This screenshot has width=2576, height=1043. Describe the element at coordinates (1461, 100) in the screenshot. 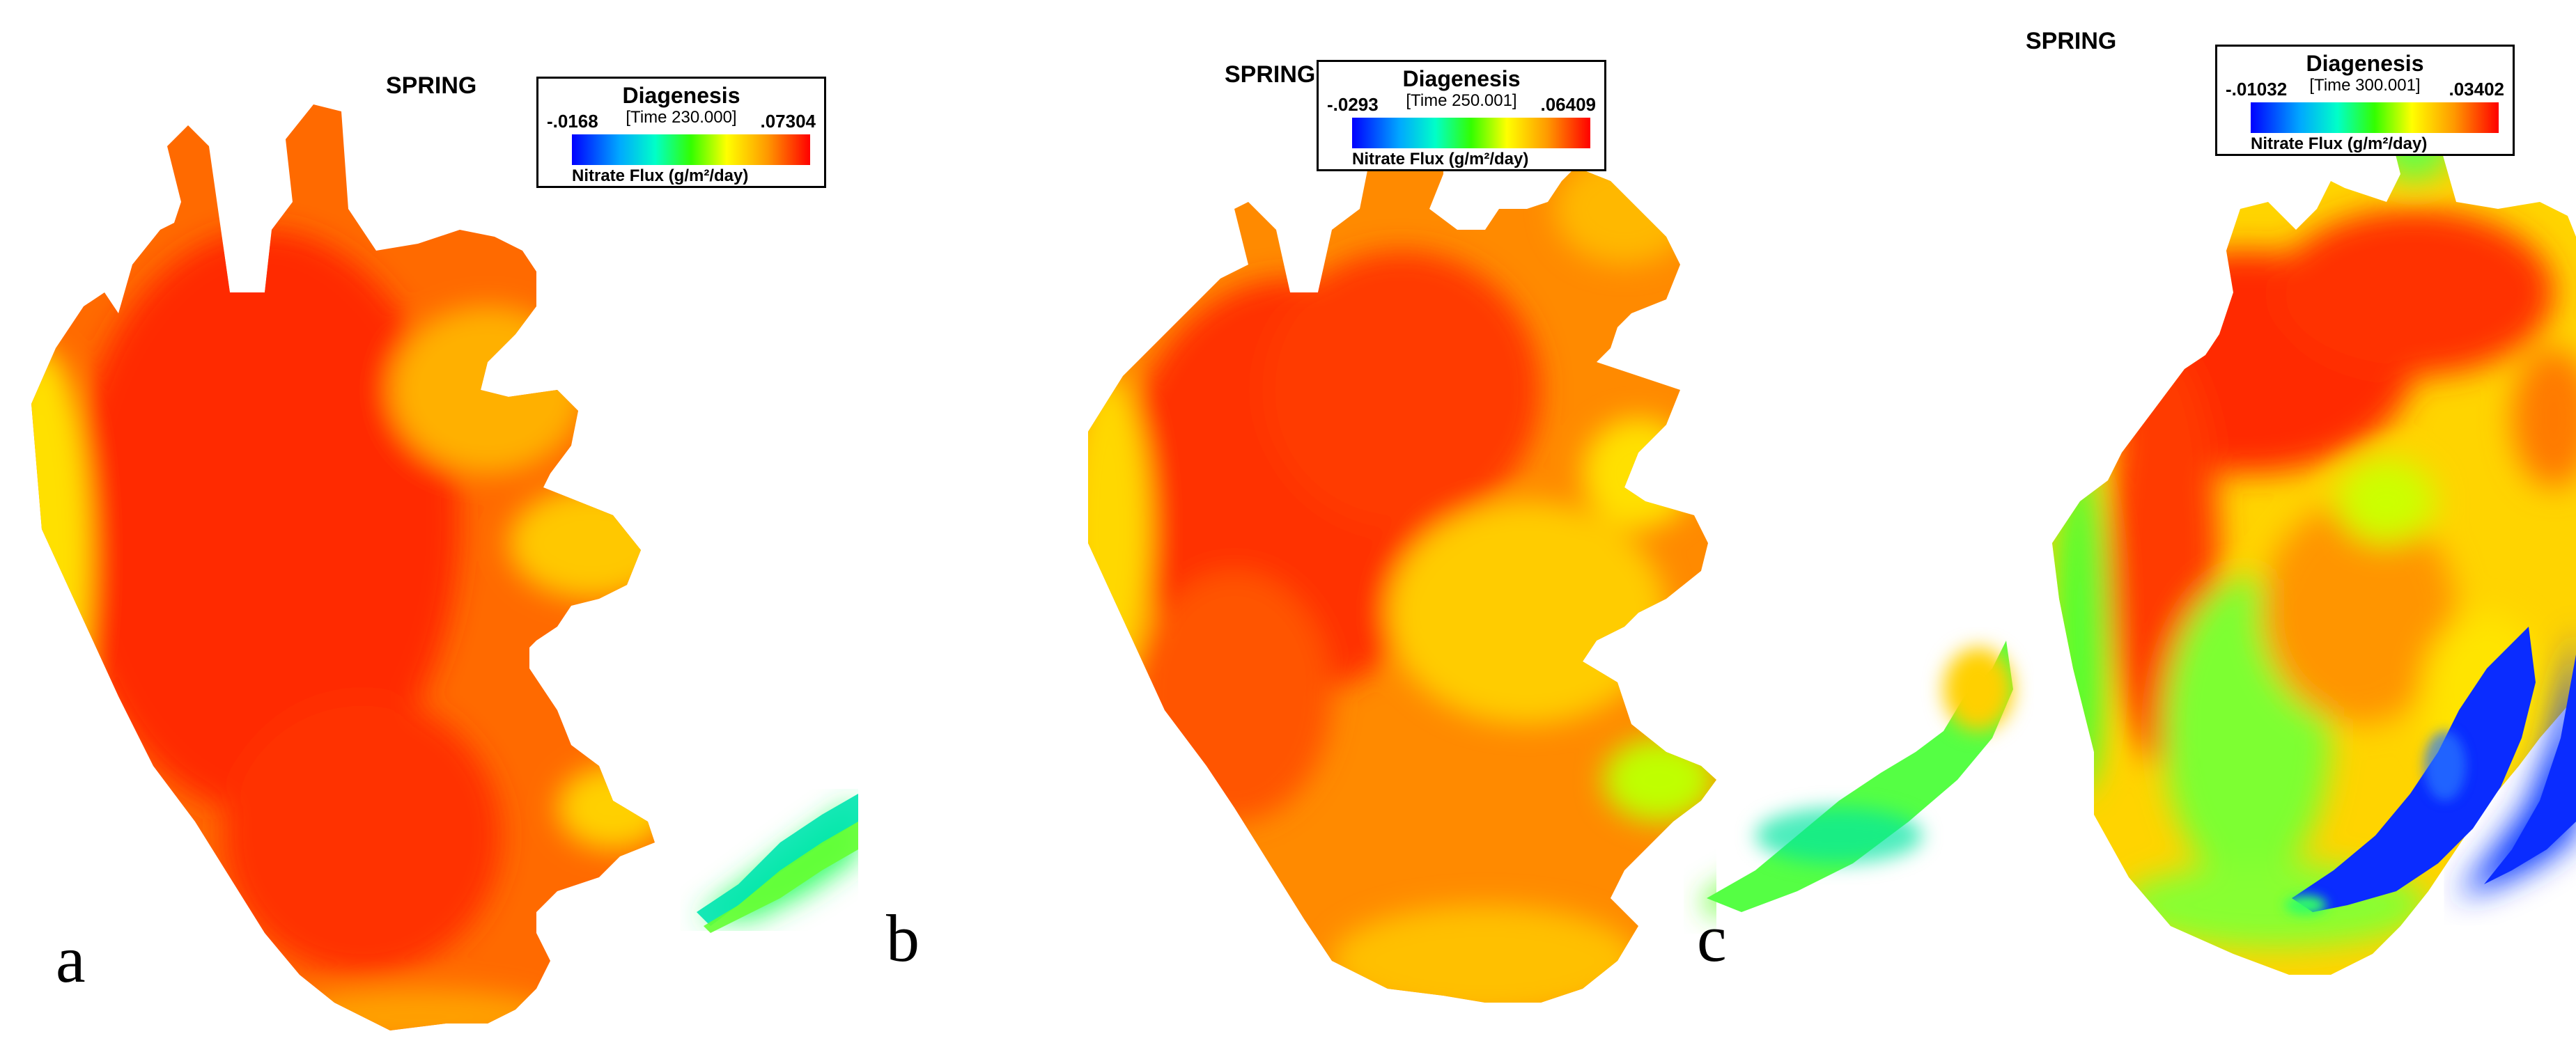

I see `legend-time: [Time 250.001]` at that location.